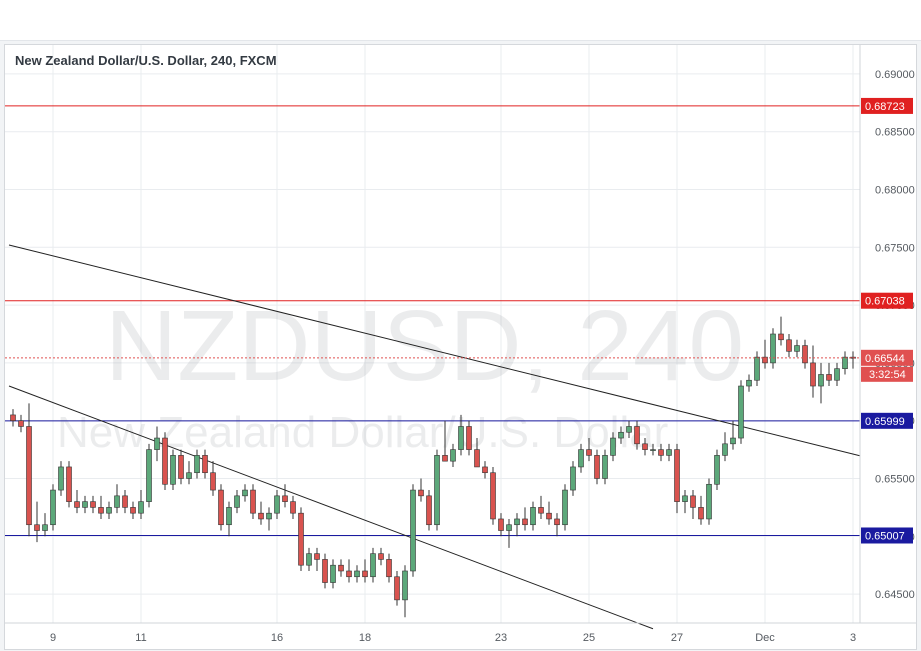  What do you see at coordinates (853, 638) in the screenshot?
I see `x-tick-label: 3` at bounding box center [853, 638].